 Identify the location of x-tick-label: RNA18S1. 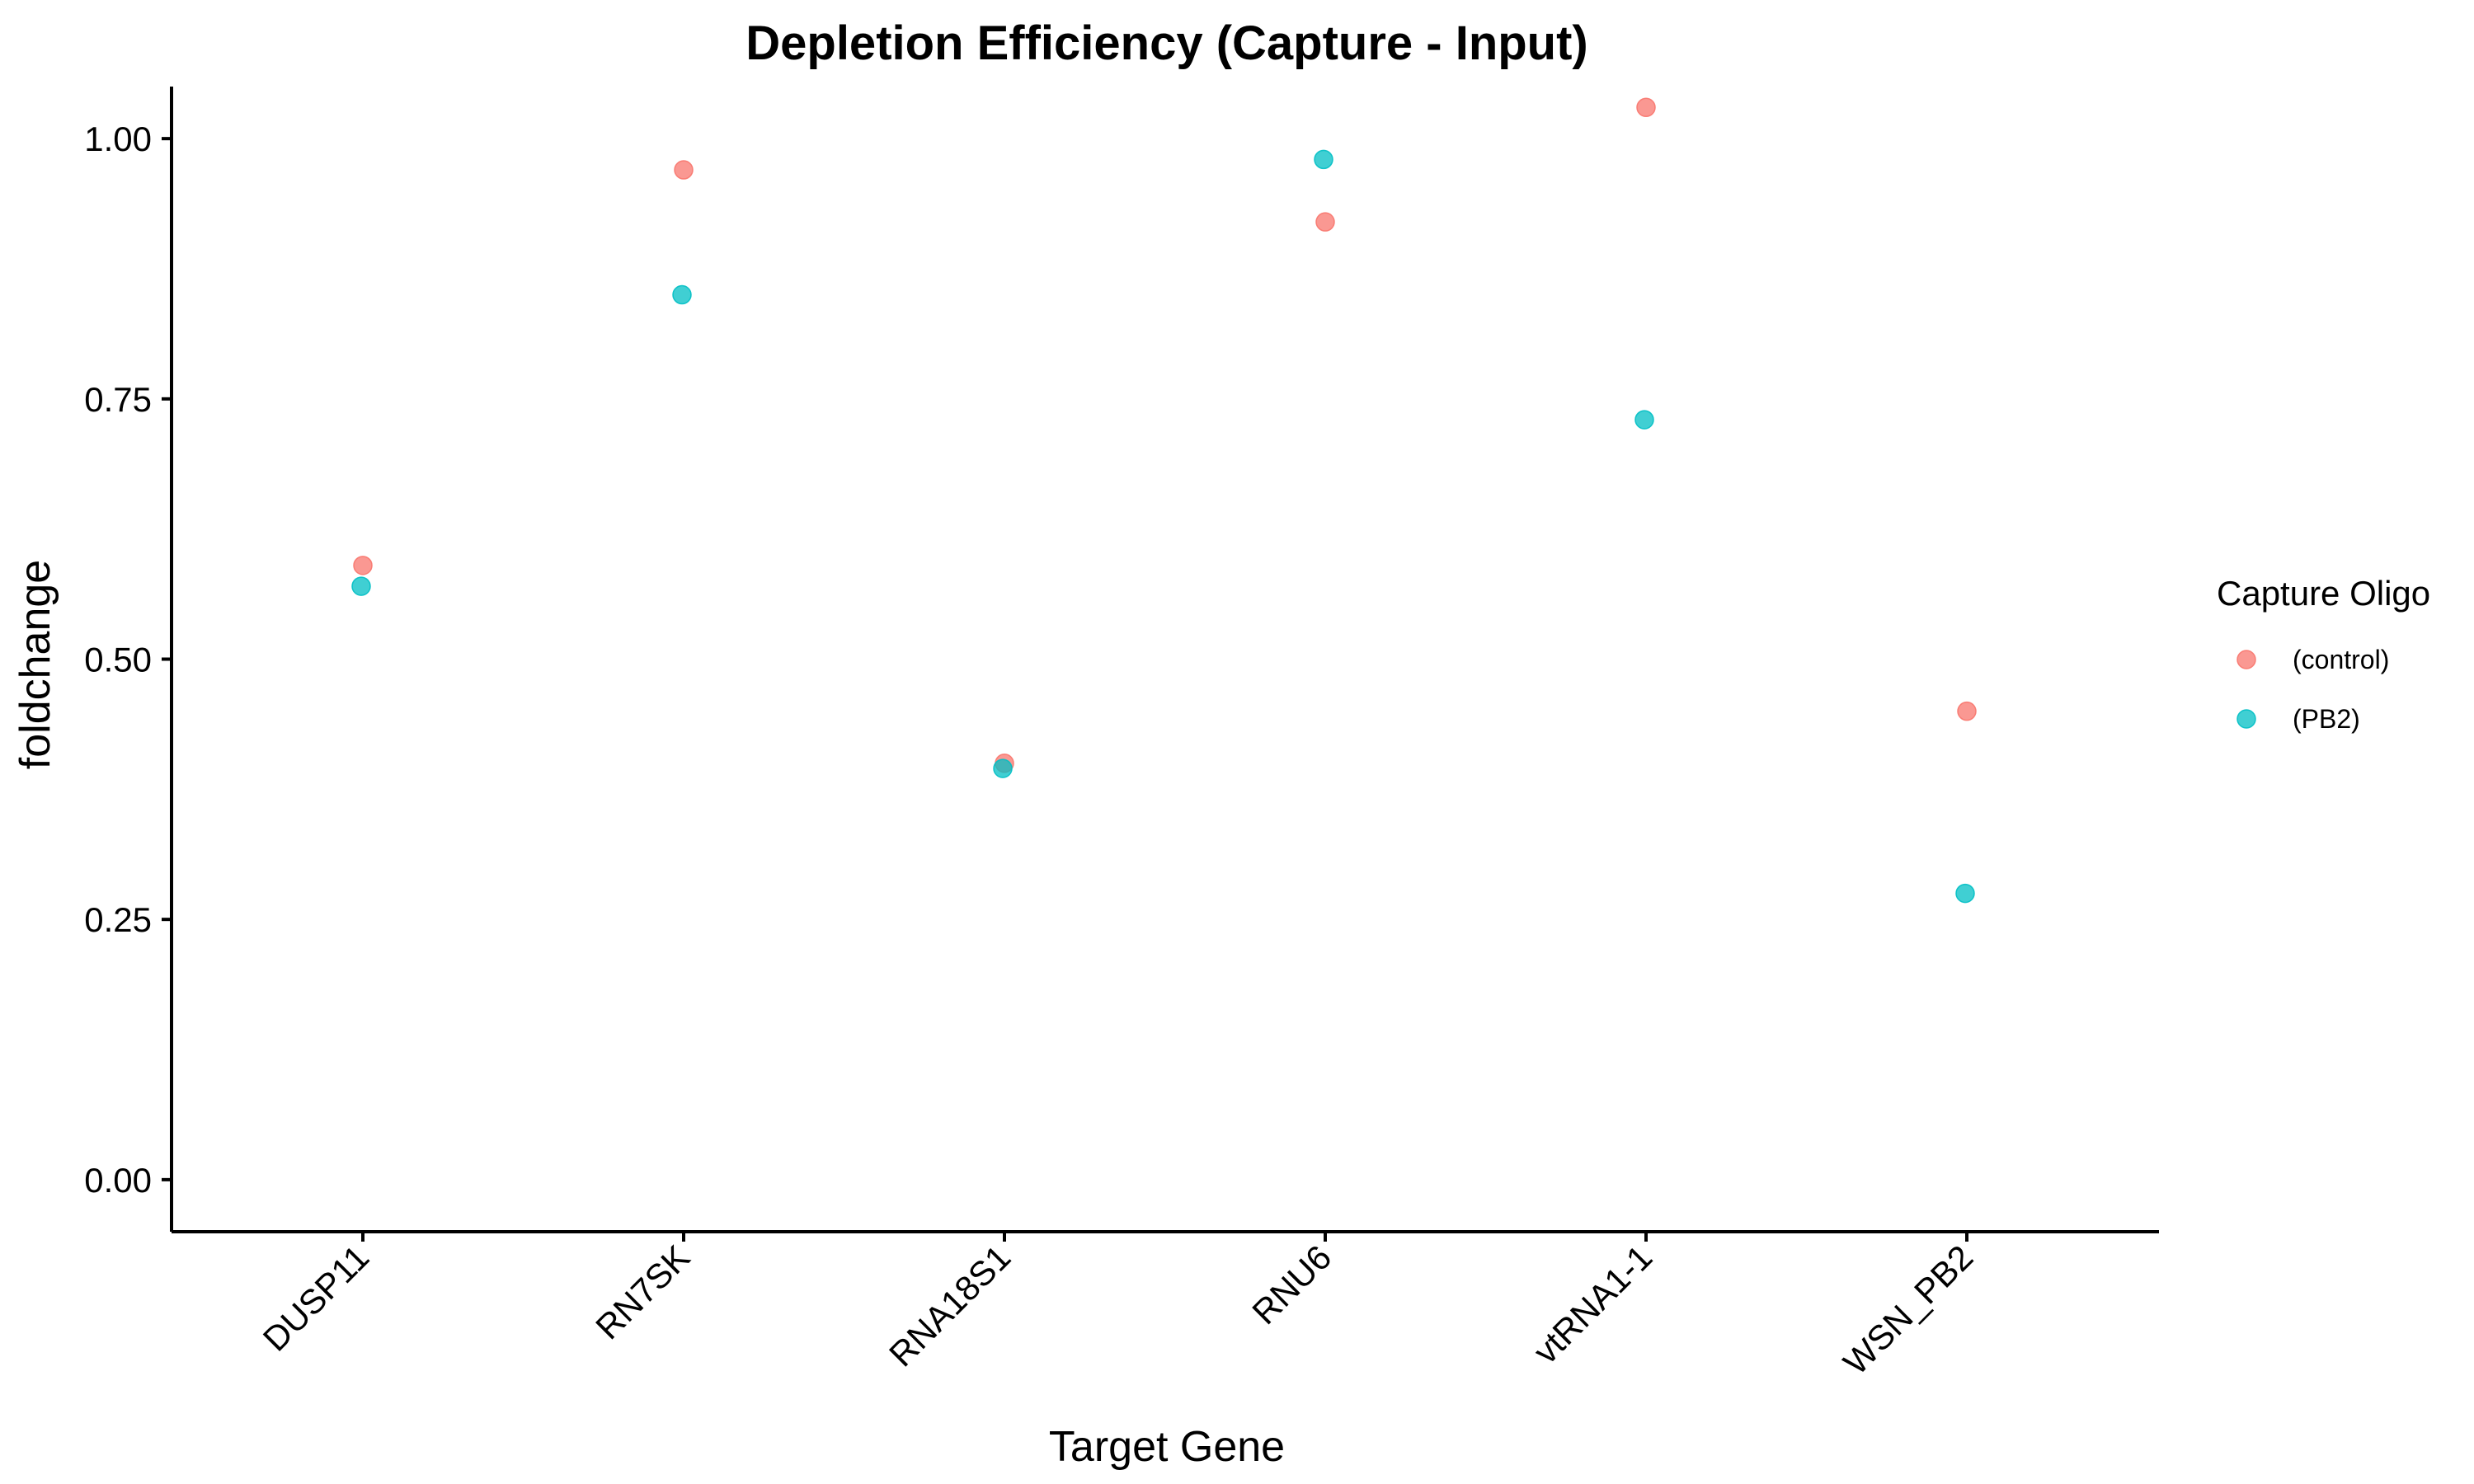
(950, 1305).